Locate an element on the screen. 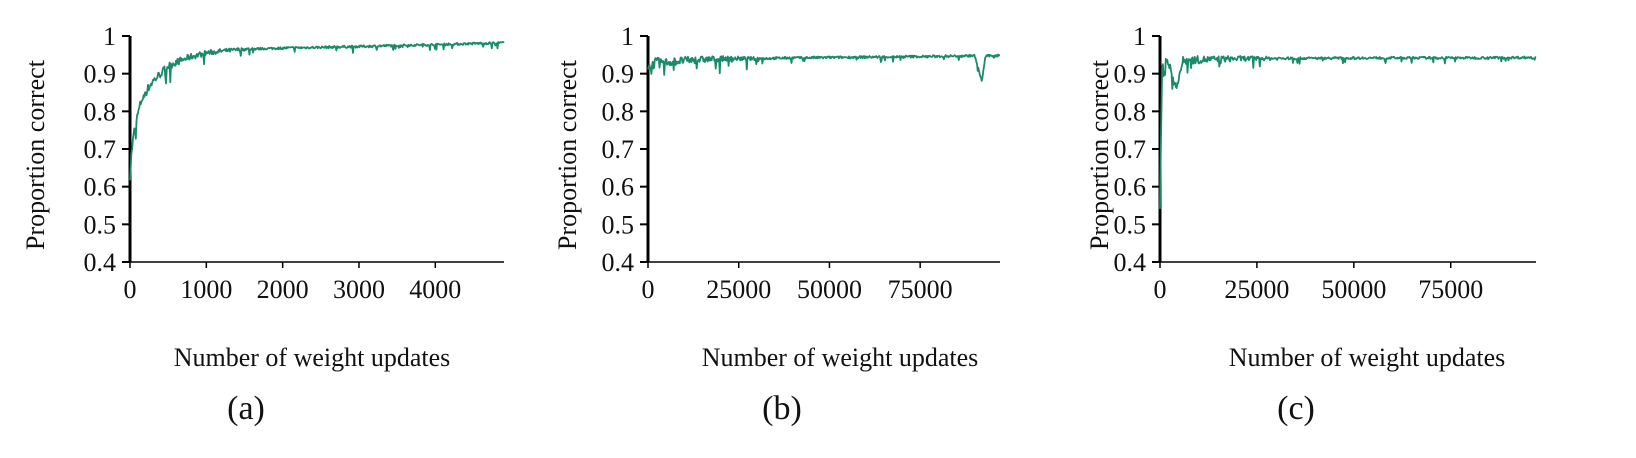  x-tick-label: 2000 is located at coordinates (283, 289).